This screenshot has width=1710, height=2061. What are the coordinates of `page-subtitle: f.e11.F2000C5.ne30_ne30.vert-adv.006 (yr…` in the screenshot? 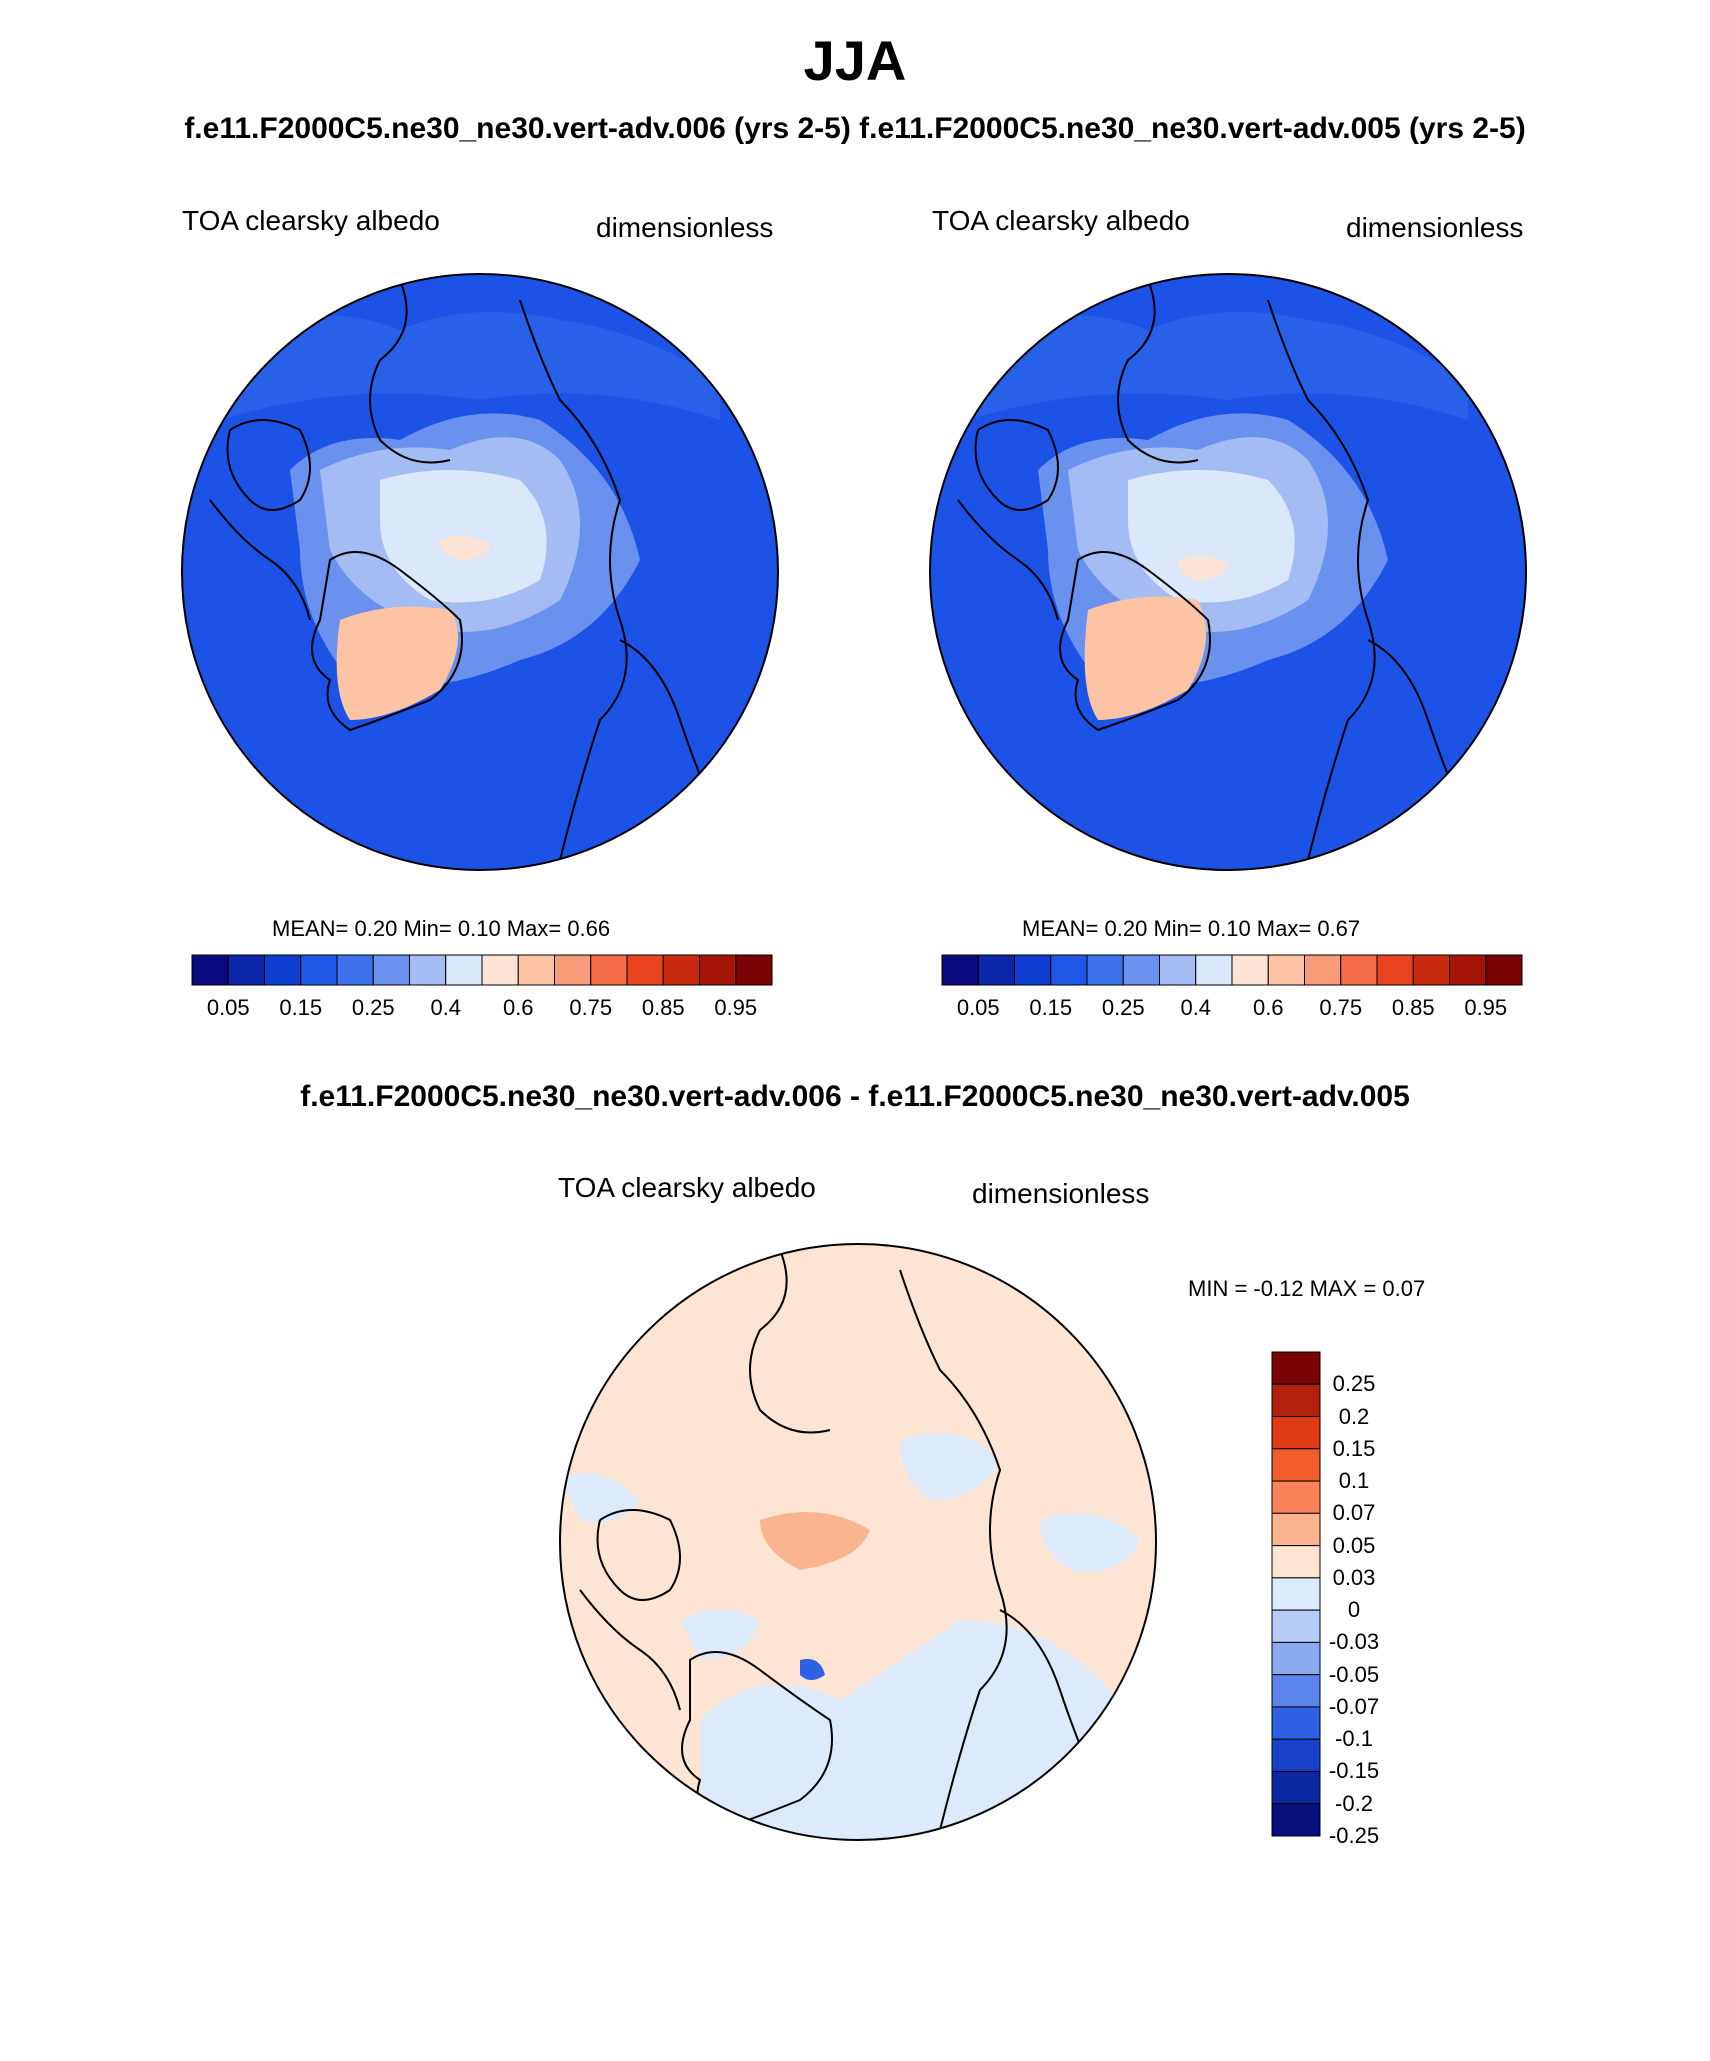 It's located at (855, 128).